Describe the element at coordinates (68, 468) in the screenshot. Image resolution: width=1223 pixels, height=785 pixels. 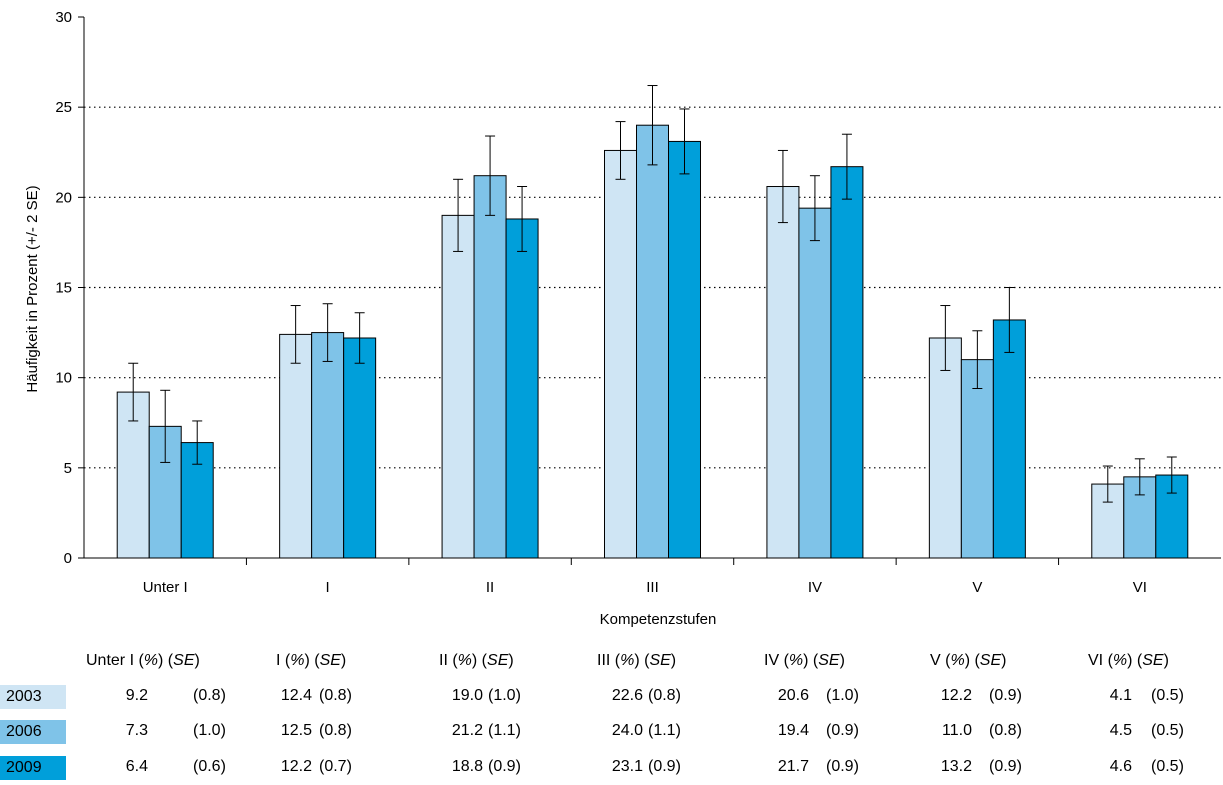
I see `y-tick-label: 5` at that location.